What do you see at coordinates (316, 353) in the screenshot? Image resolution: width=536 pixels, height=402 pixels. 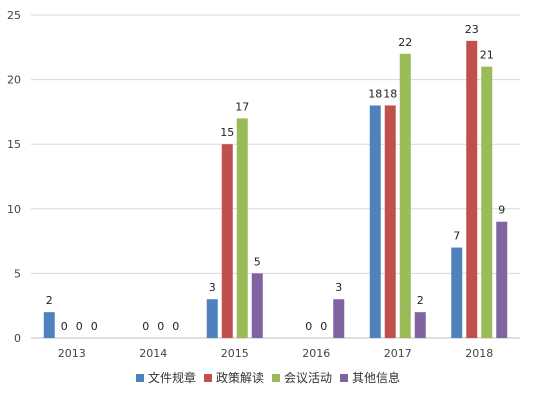 I see `x-tick-label: 2016` at bounding box center [316, 353].